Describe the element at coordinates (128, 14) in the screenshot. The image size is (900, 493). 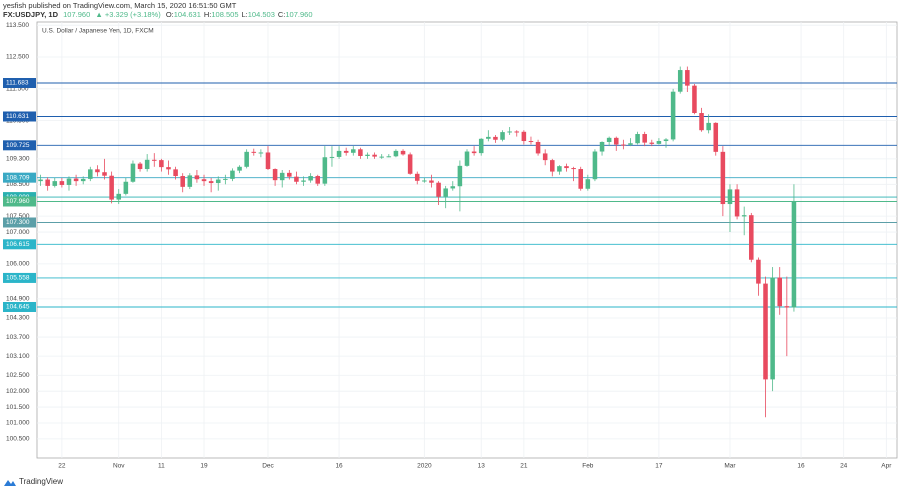
I see `change: ▲ +3.329 (+3.18%)` at that location.